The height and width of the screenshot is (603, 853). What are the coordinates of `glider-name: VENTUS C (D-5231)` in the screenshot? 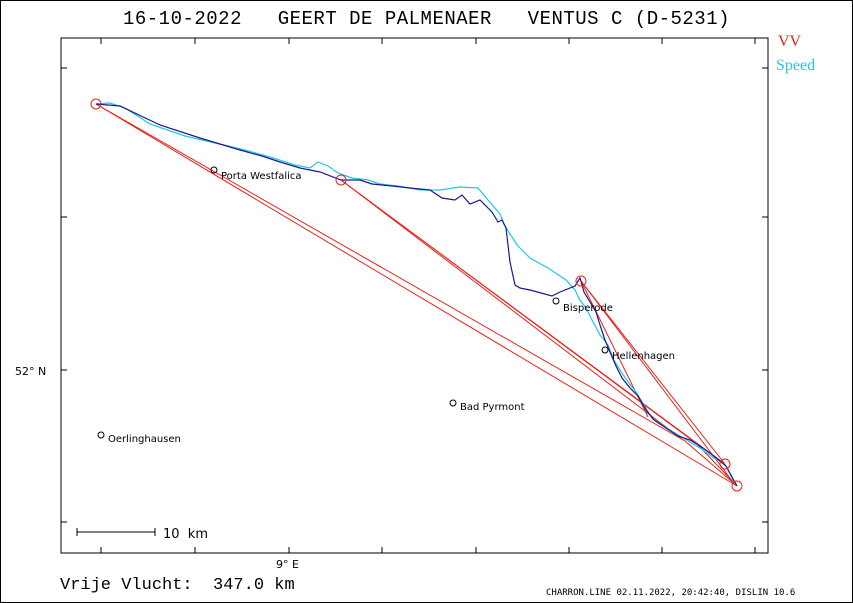 It's located at (629, 19).